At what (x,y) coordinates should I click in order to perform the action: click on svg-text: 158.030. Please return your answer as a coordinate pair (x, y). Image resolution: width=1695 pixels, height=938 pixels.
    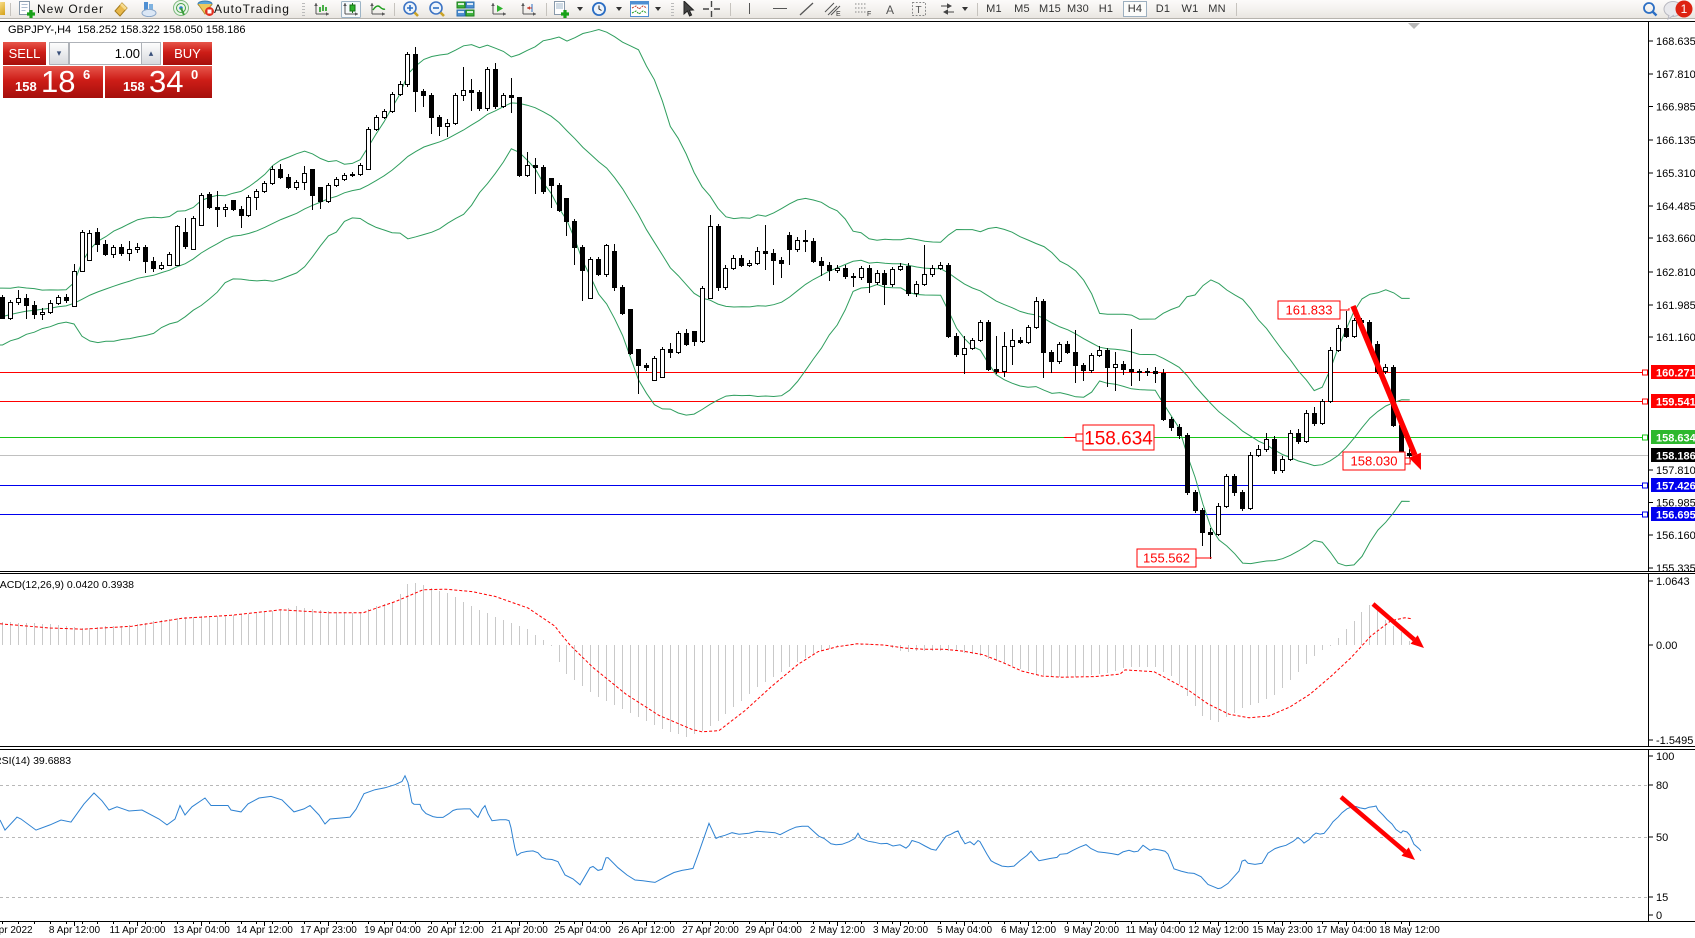
    Looking at the image, I should click on (1374, 461).